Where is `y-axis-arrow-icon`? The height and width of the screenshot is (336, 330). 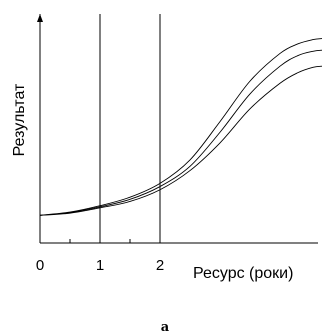
y-axis-arrow-icon is located at coordinates (40, 18).